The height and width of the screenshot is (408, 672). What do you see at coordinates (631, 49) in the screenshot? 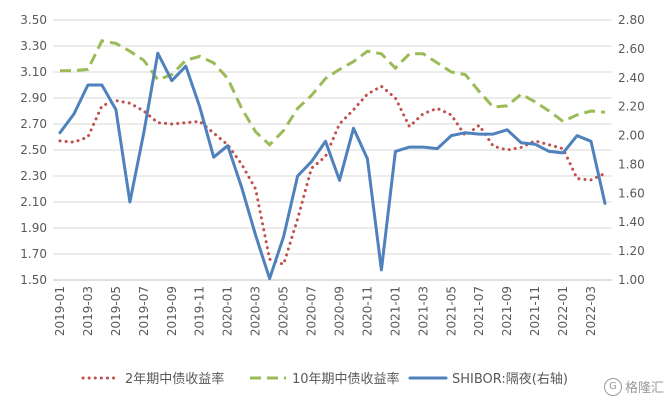
I see `y-right-tick-label: 2.60` at bounding box center [631, 49].